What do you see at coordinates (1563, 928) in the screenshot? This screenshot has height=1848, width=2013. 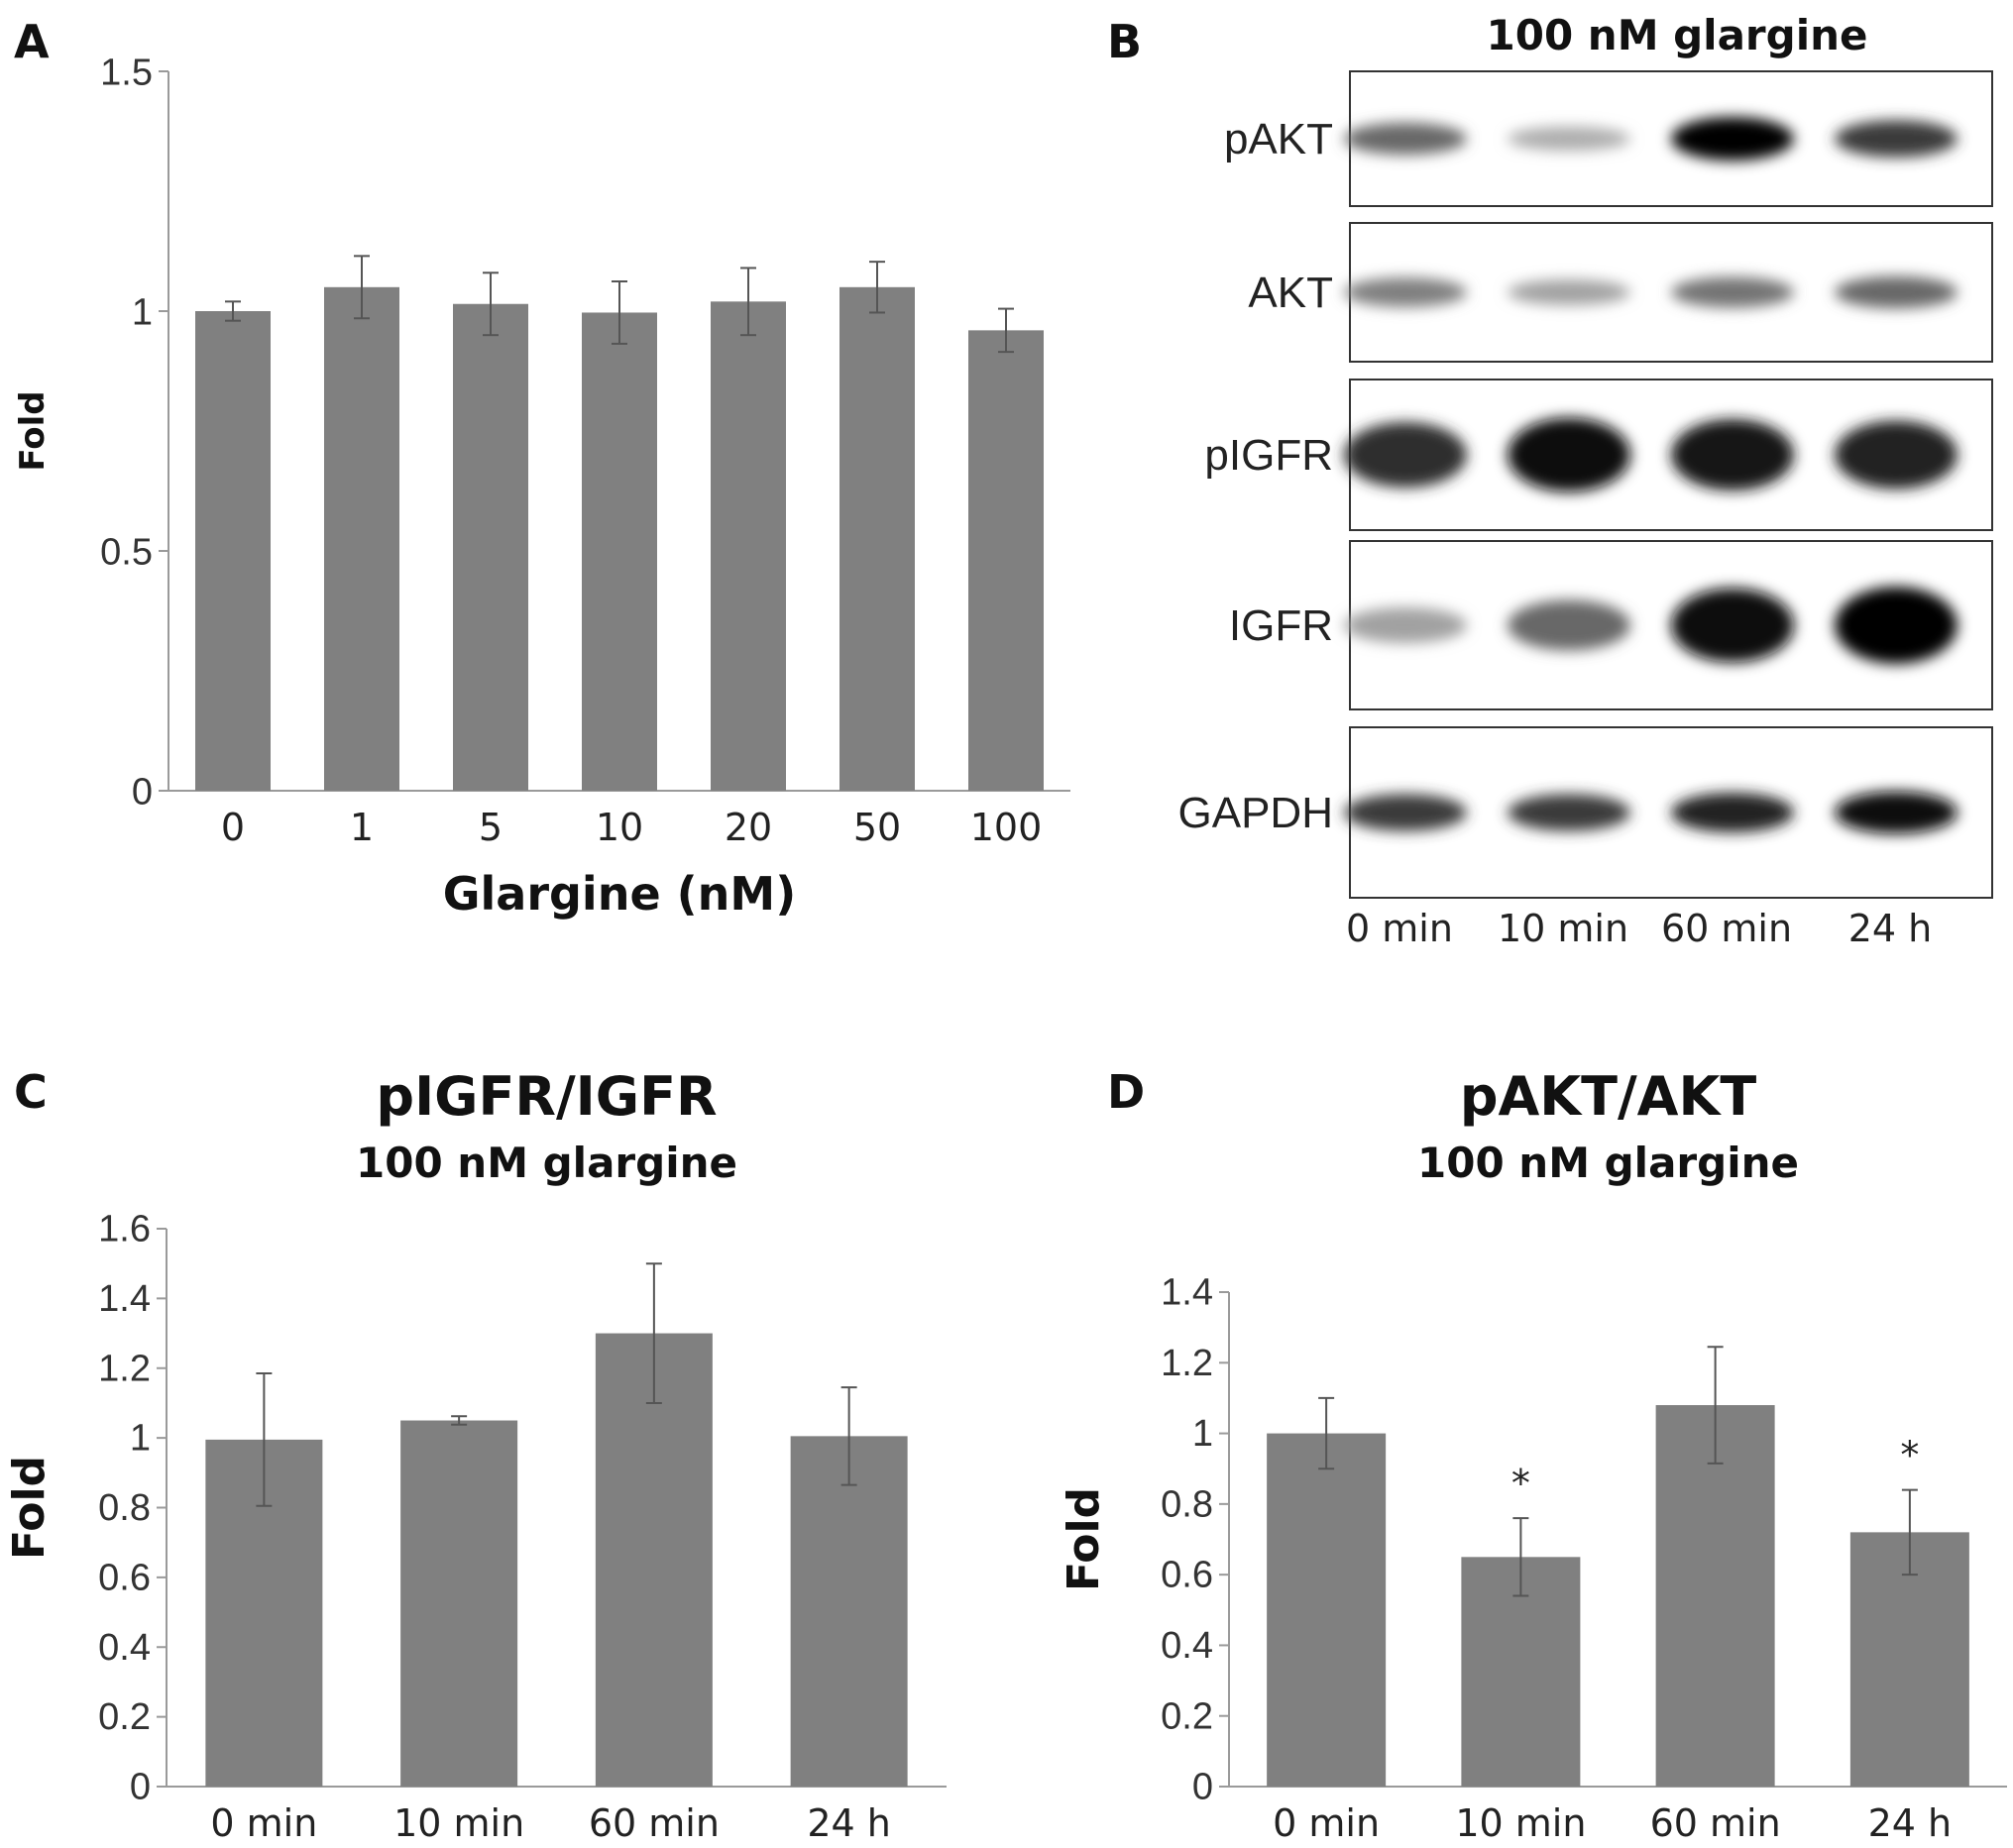 I see `blot-lane-label: 10 min` at bounding box center [1563, 928].